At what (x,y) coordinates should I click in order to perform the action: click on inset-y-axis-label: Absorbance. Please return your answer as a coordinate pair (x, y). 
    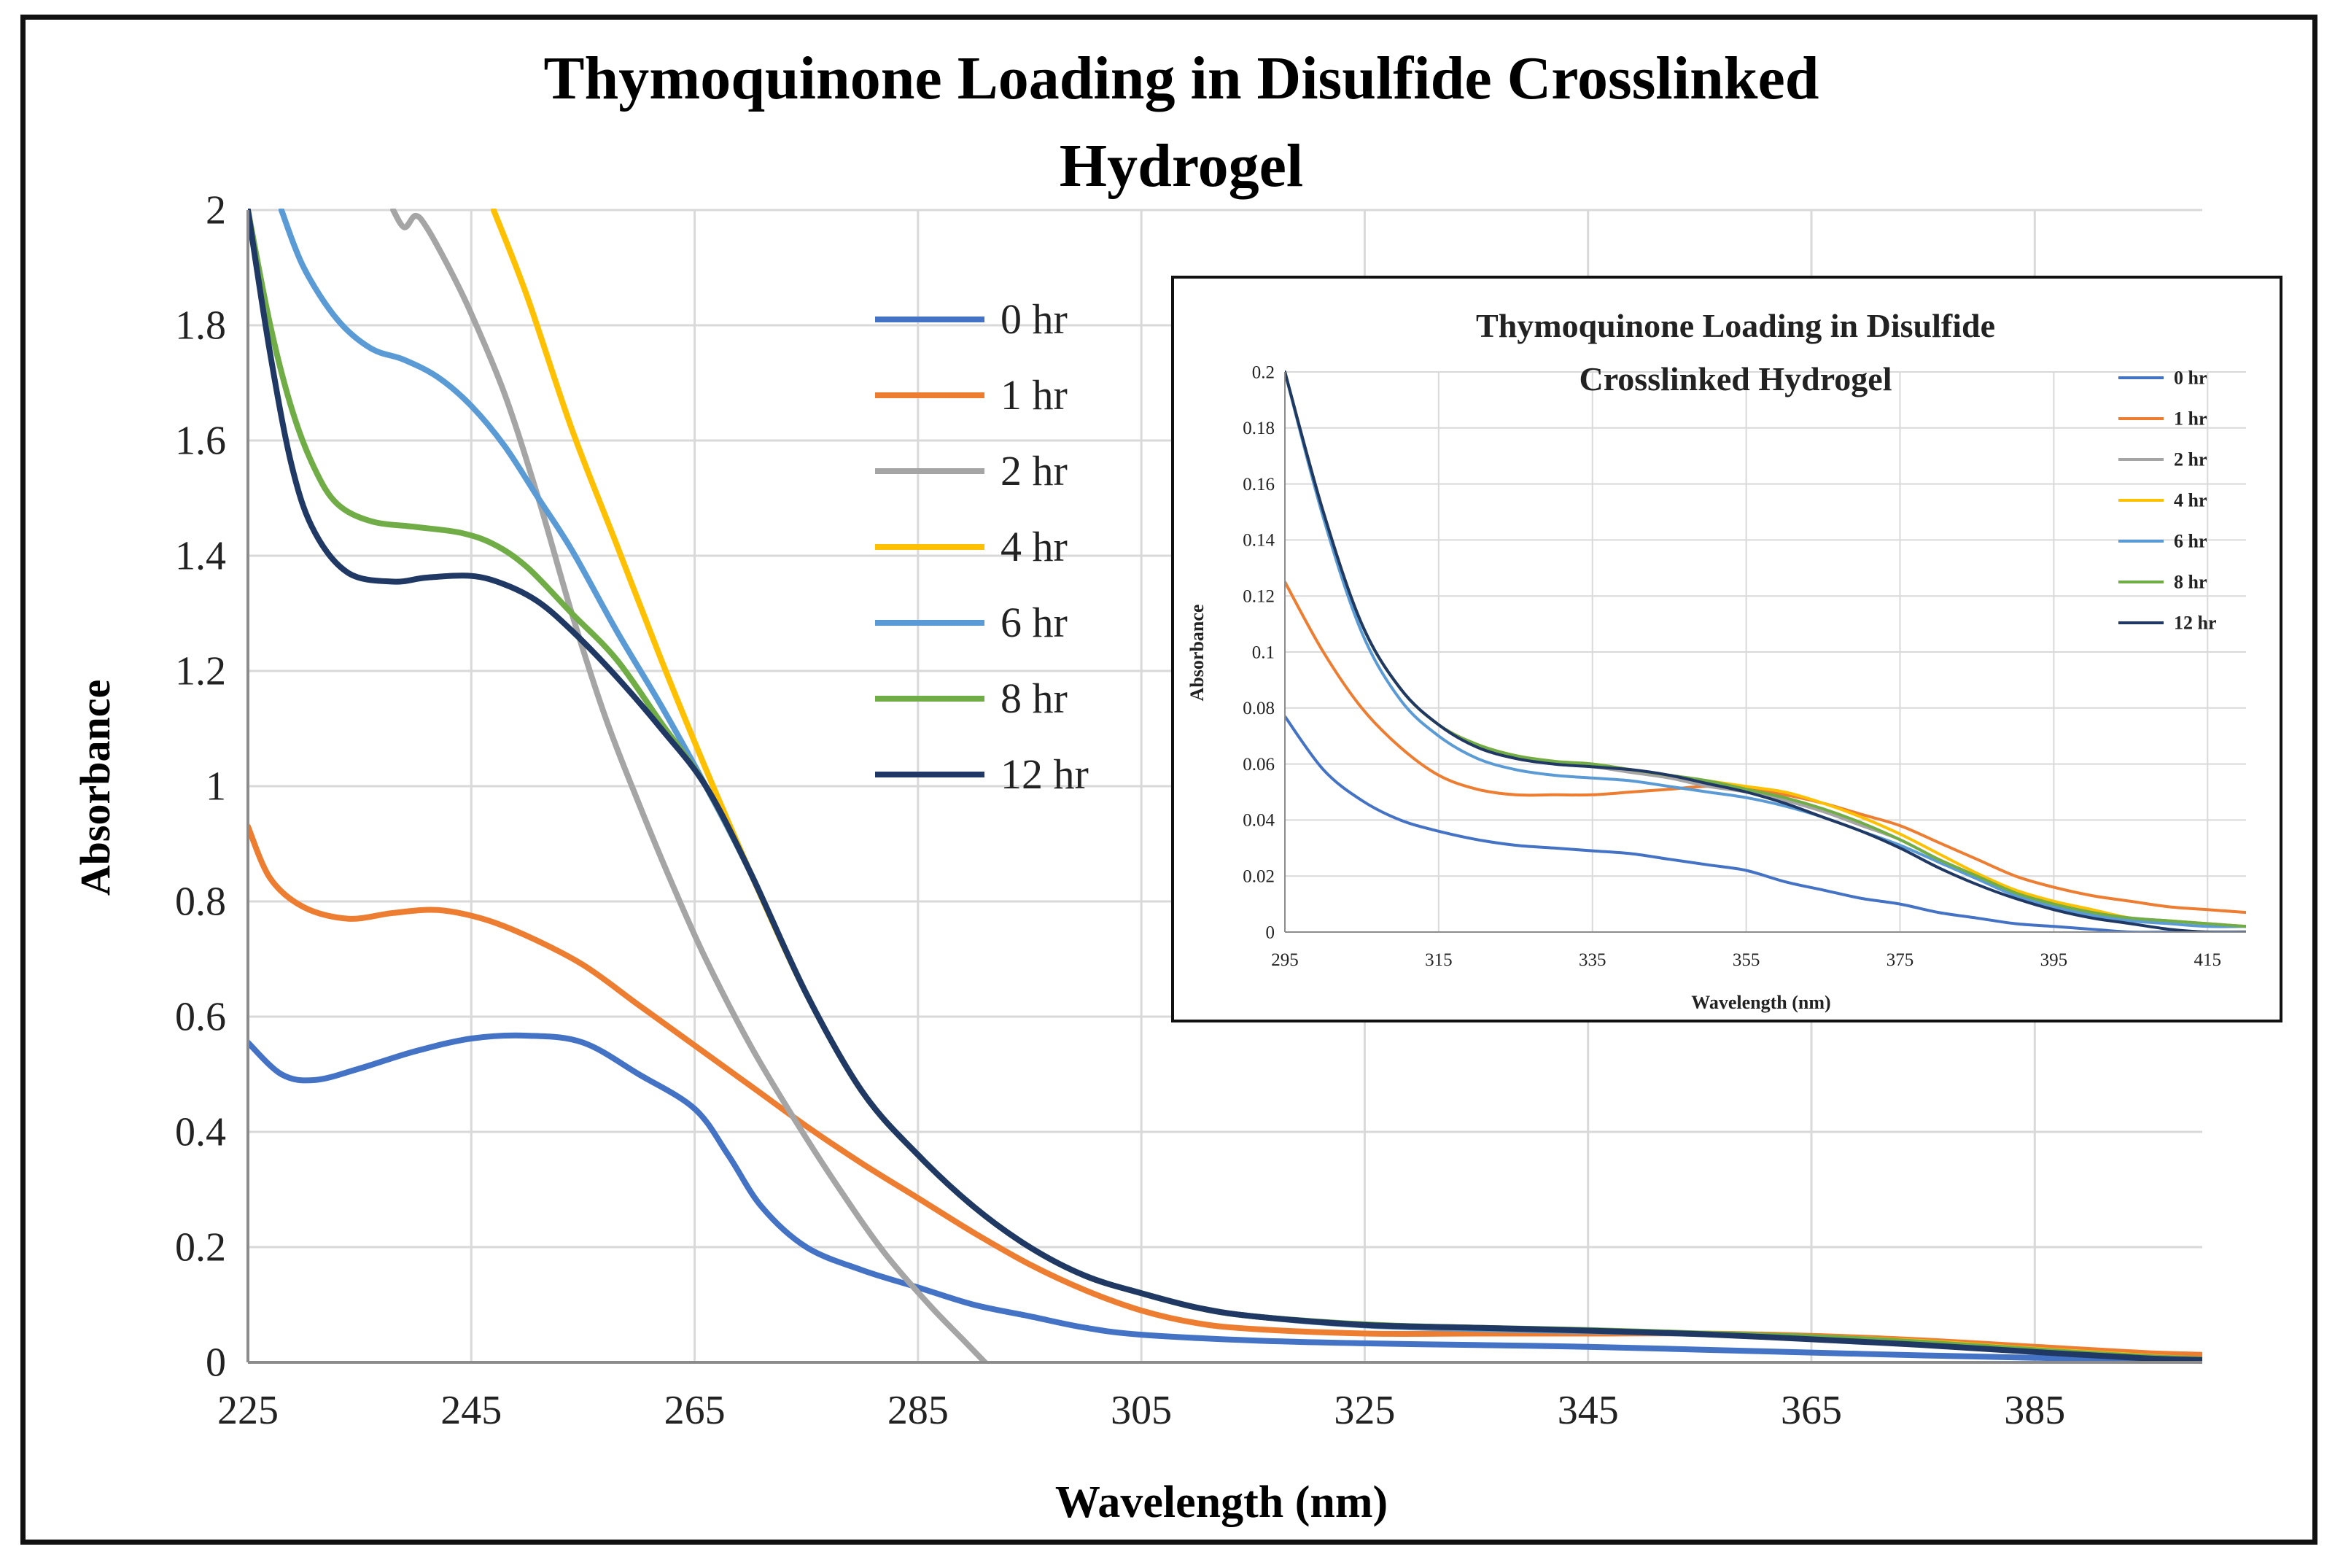
    Looking at the image, I should click on (1197, 653).